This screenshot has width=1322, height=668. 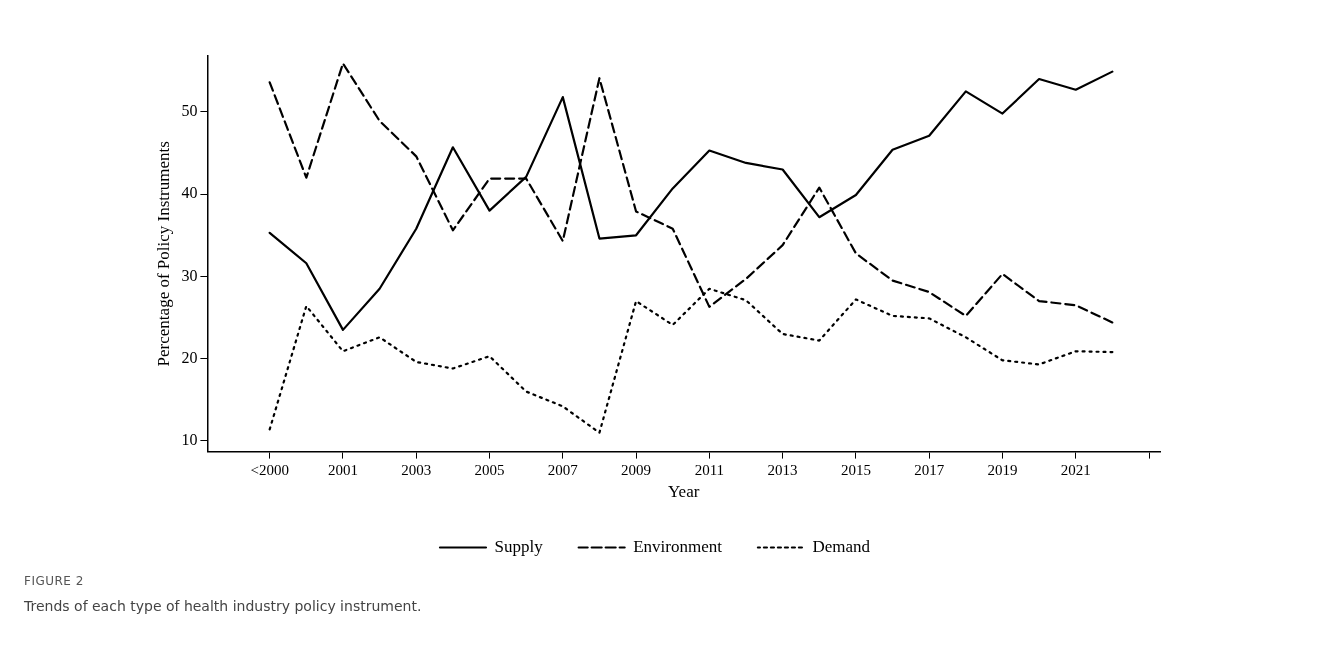 What do you see at coordinates (841, 546) in the screenshot?
I see `legend-label: Demand` at bounding box center [841, 546].